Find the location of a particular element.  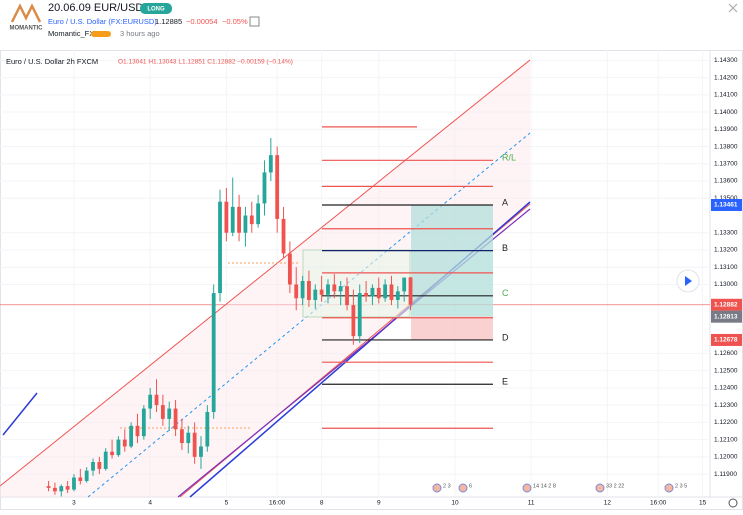

range-box is located at coordinates (356, 283).